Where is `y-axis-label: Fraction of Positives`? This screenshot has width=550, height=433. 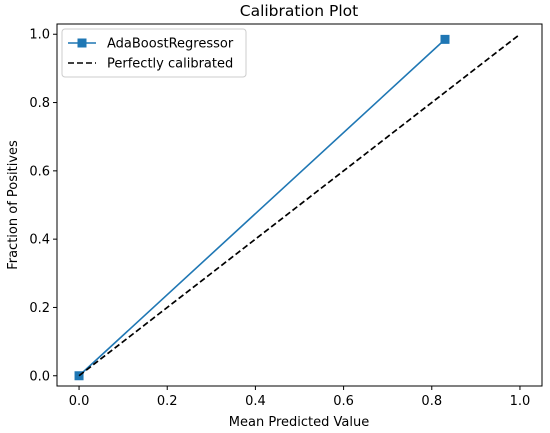 y-axis-label: Fraction of Positives is located at coordinates (13, 205).